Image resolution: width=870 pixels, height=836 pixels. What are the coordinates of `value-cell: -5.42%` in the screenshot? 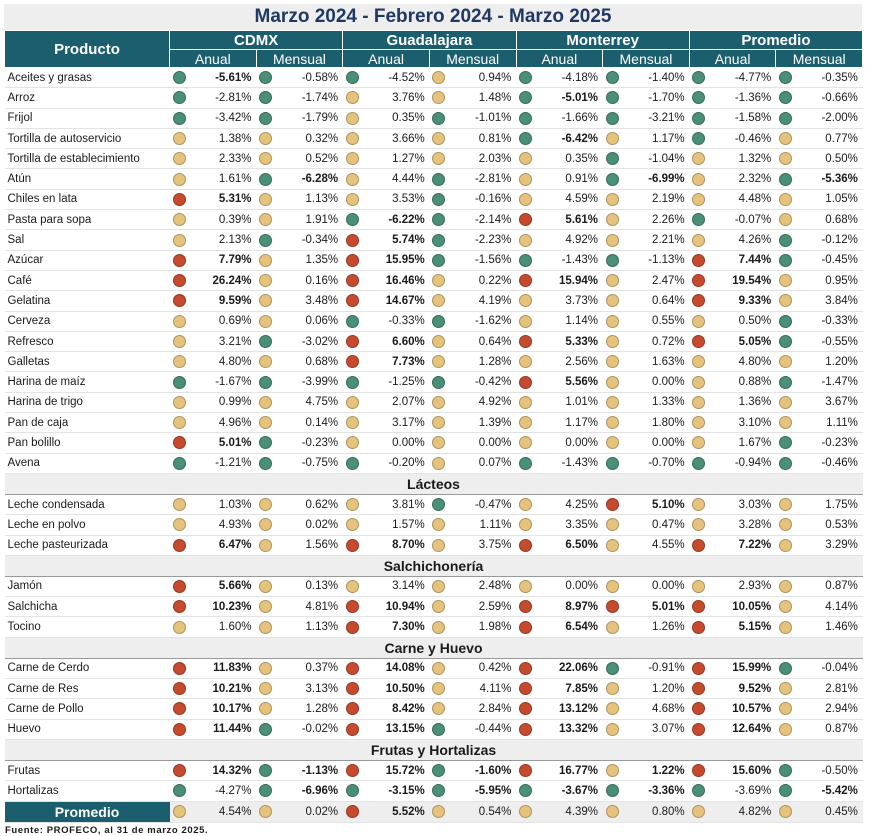 It's located at (819, 791).